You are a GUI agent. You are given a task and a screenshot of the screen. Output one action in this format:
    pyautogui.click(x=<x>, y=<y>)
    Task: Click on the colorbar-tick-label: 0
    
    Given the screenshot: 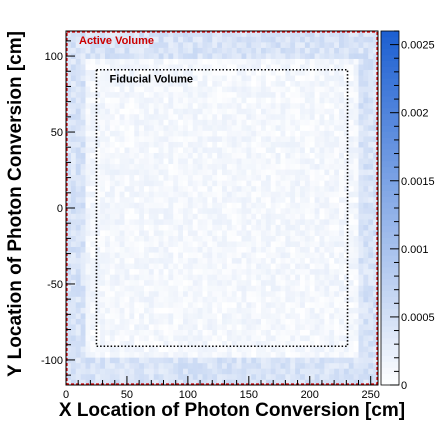 What is the action you would take?
    pyautogui.click(x=404, y=386)
    